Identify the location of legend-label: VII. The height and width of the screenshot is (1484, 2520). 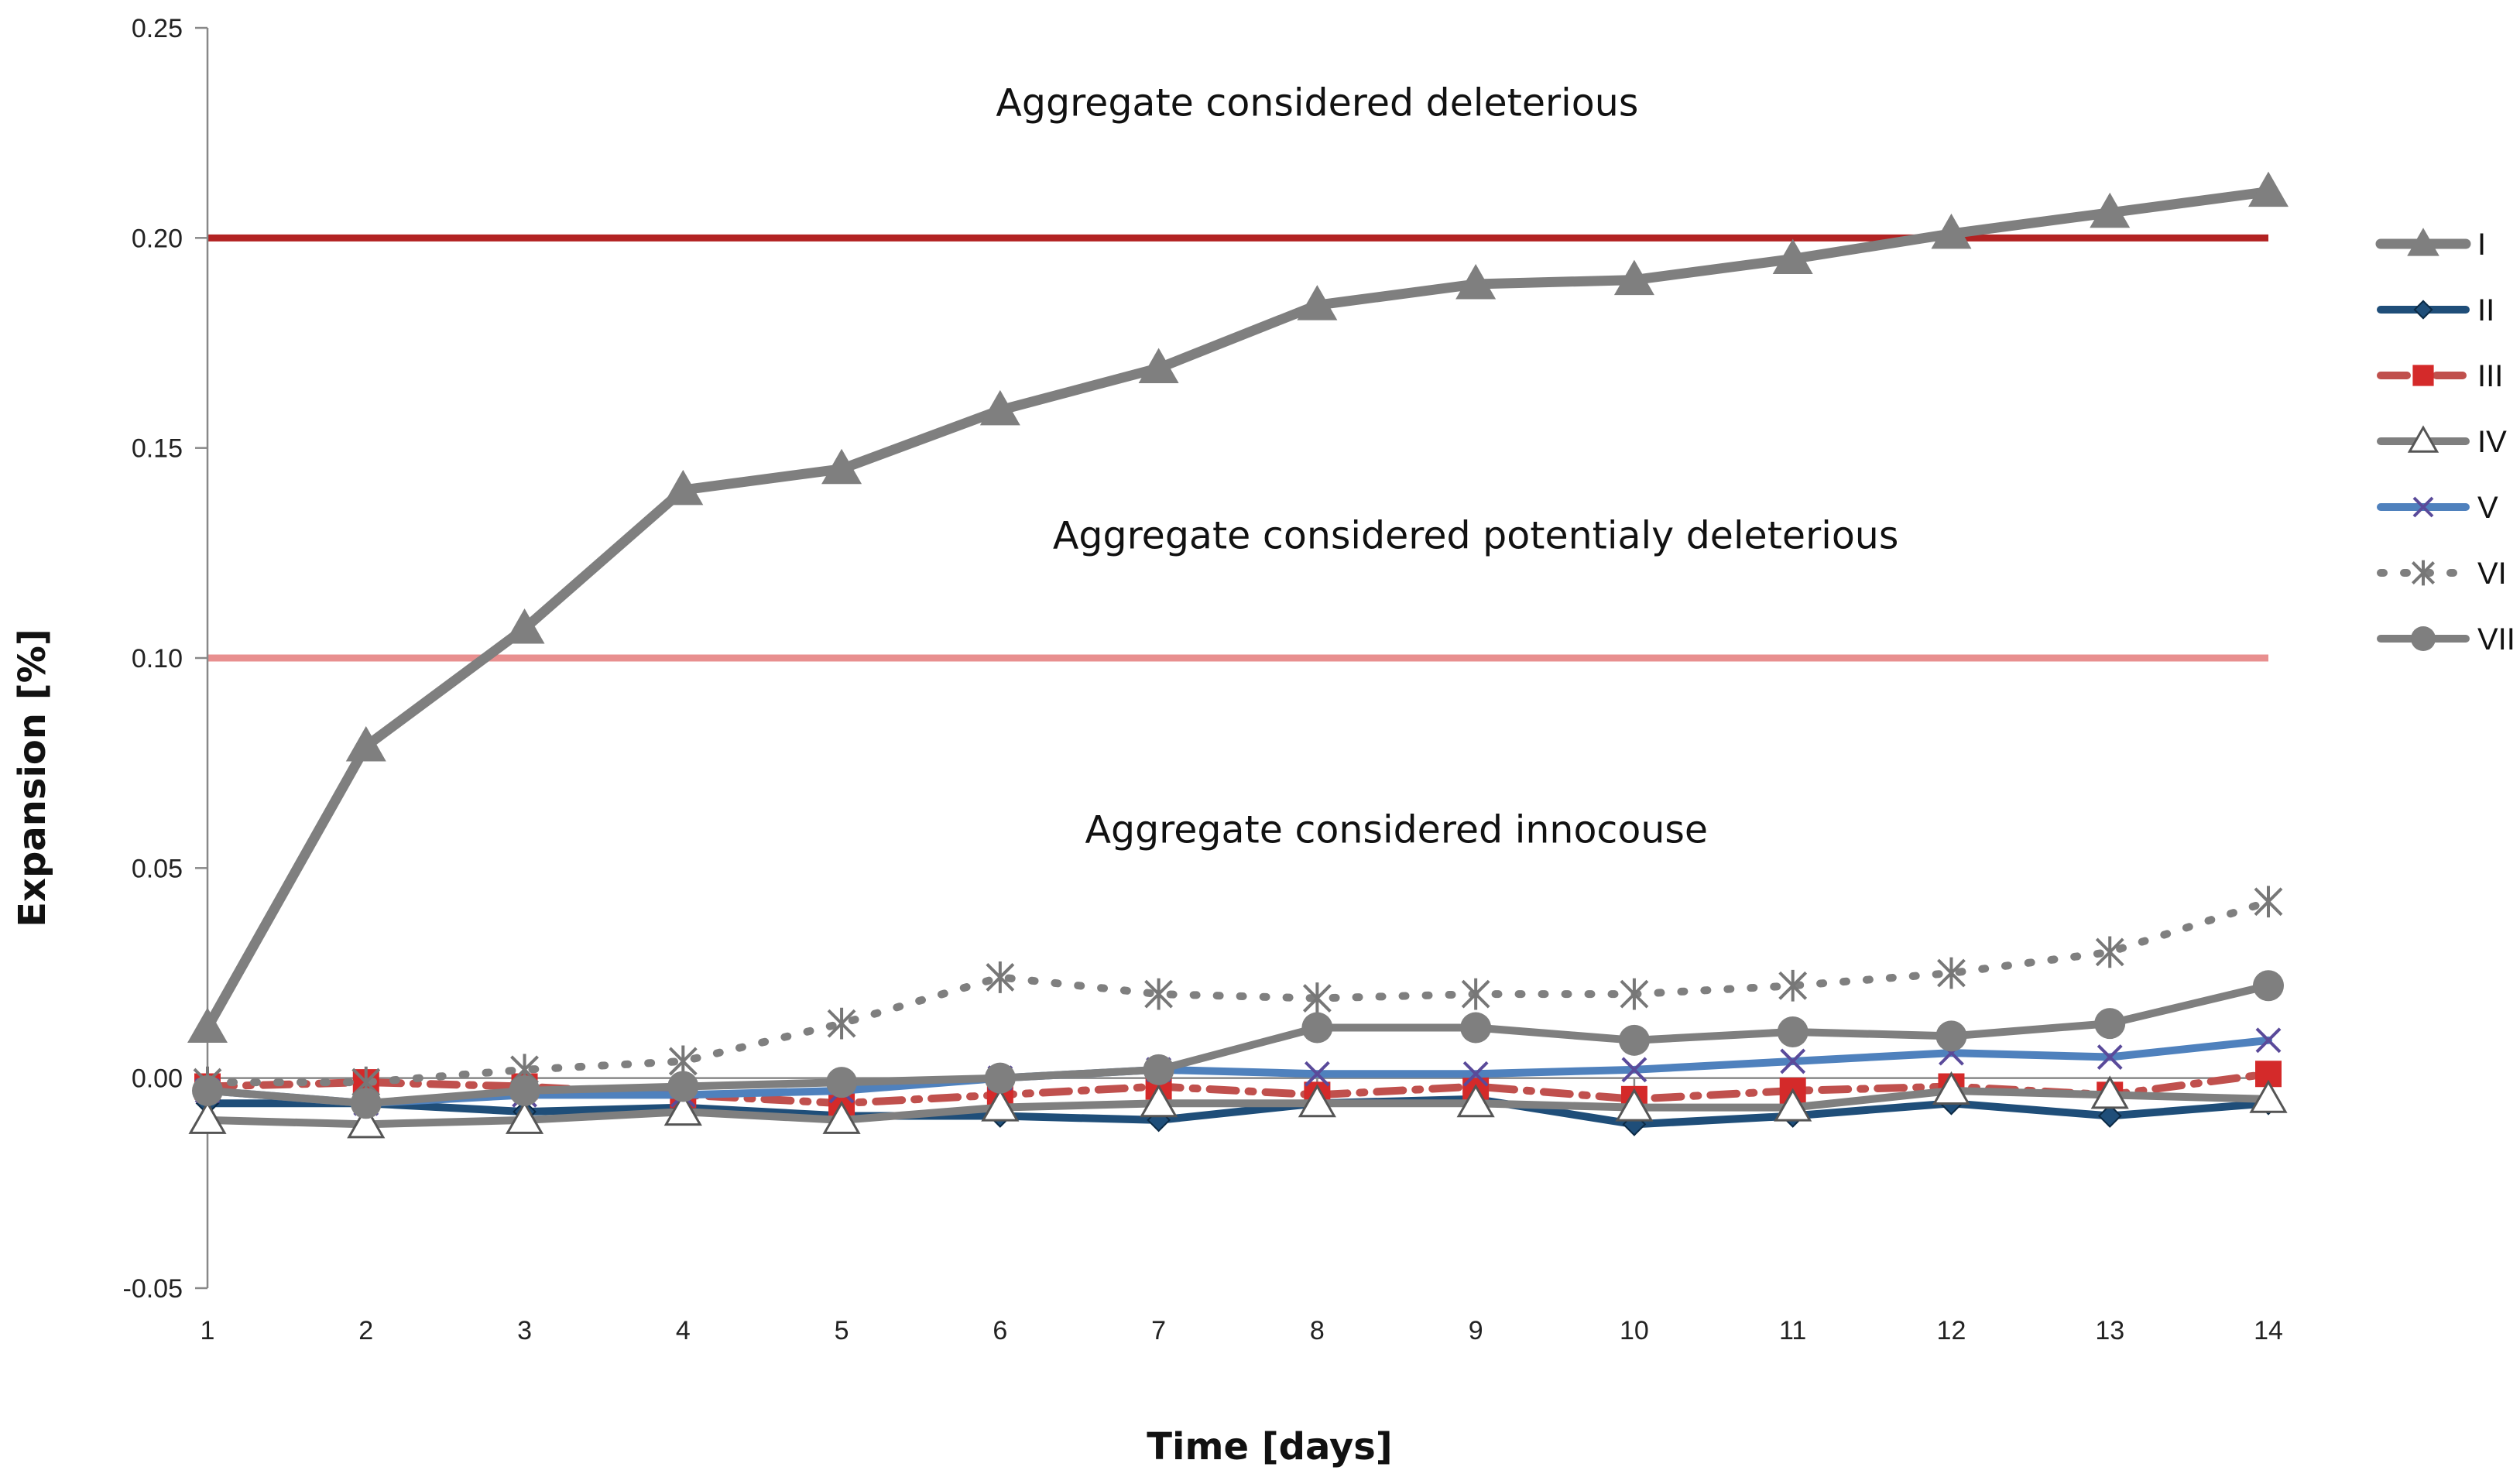
(2496, 639).